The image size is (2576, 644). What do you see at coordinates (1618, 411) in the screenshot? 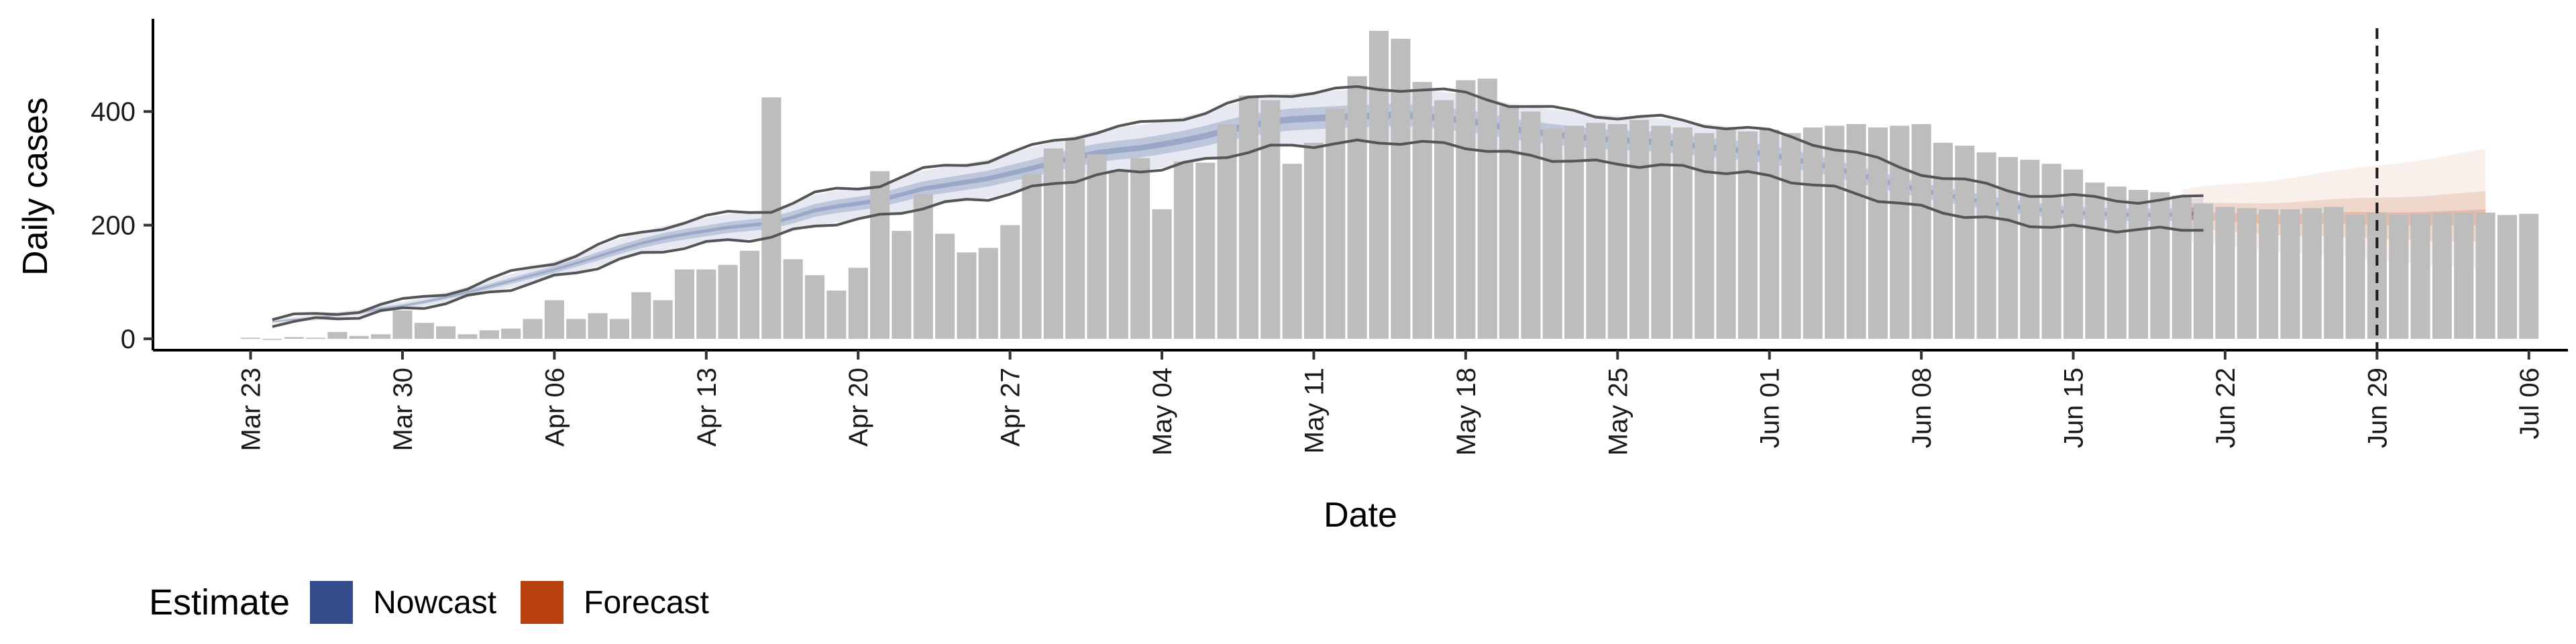
I see `x-tick-label: May 25` at bounding box center [1618, 411].